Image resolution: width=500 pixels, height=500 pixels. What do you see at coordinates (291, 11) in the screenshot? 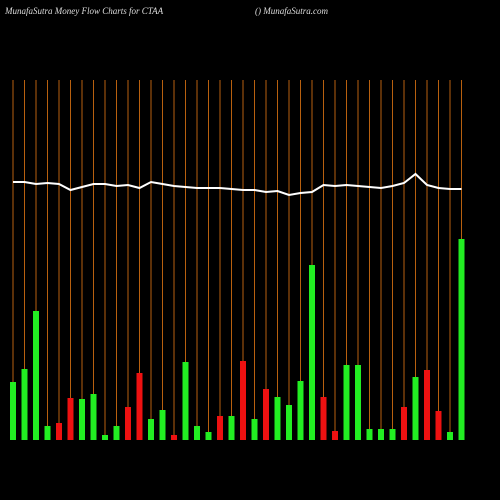
I see `chart-subtitle: () MunafaSutra.com` at bounding box center [291, 11].